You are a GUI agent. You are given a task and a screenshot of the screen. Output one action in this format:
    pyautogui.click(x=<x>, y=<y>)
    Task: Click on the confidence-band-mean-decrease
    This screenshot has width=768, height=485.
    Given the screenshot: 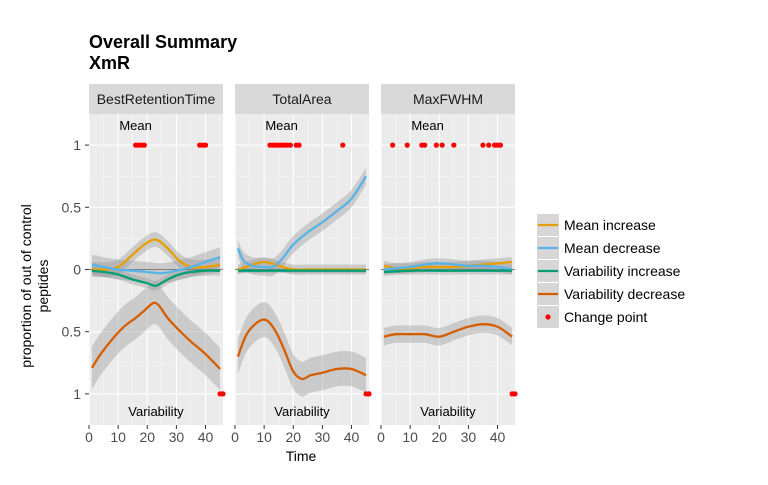 What is the action you would take?
    pyautogui.click(x=156, y=265)
    